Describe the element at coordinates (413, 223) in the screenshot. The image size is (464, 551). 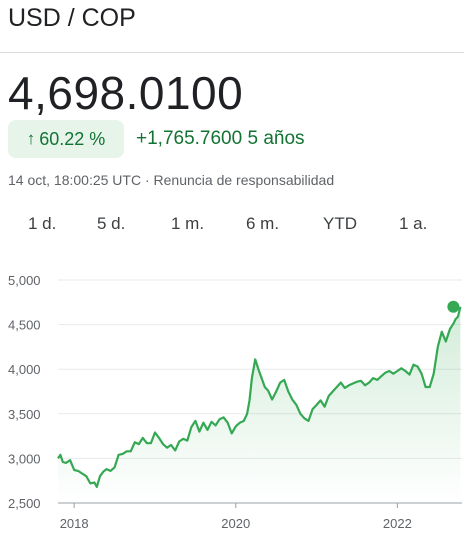
I see `range-1y: 1 a.` at that location.